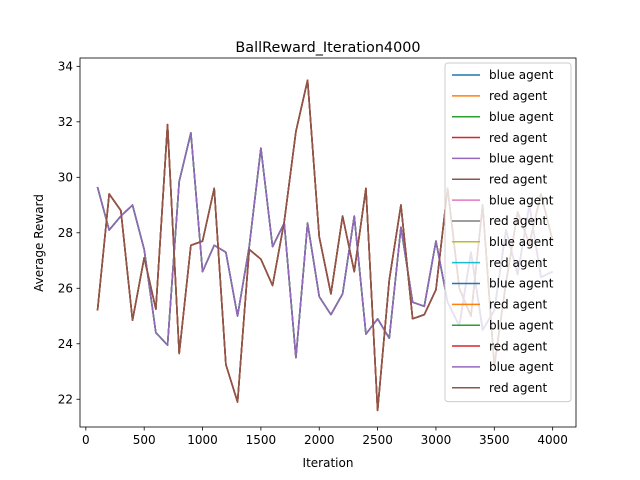 The height and width of the screenshot is (480, 640). What do you see at coordinates (552, 440) in the screenshot?
I see `x-tick-label: 4000` at bounding box center [552, 440].